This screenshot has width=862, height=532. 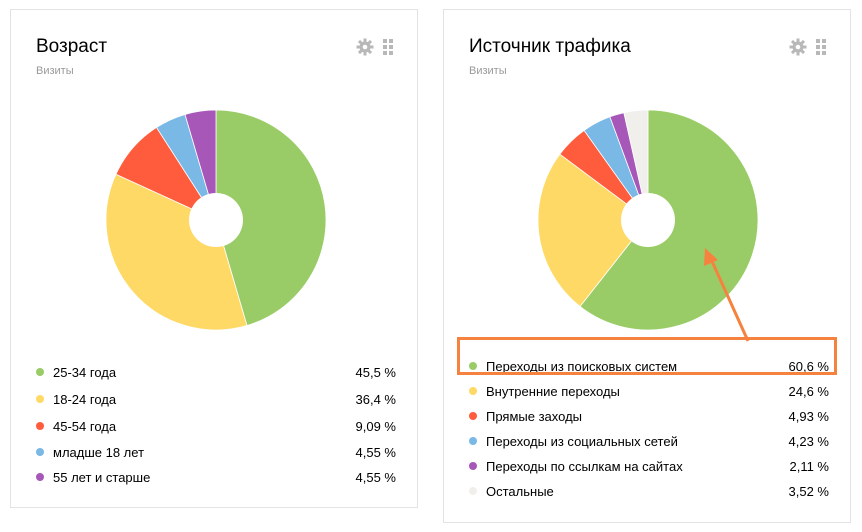 What do you see at coordinates (584, 466) in the screenshot?
I see `legend-label: Переходы по ссылкам на сайтах` at bounding box center [584, 466].